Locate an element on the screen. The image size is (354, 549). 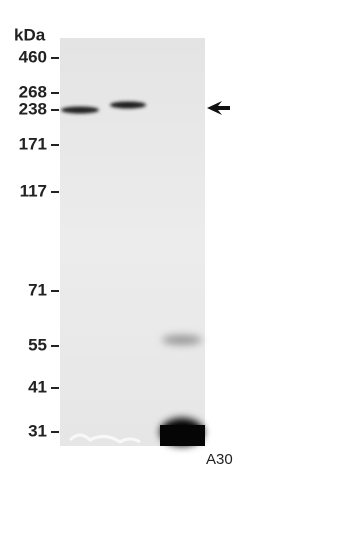
marker-label: 41 is located at coordinates (37, 386).